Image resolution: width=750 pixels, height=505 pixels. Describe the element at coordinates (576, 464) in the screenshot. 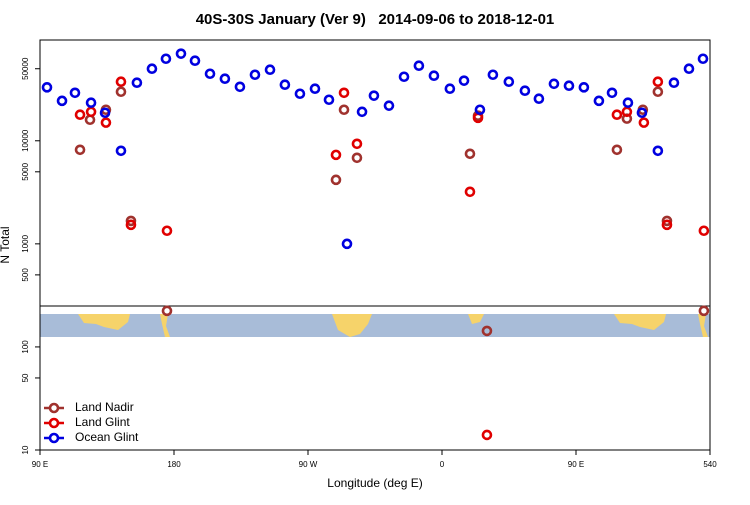

I see `x-tick-label: 90 E` at that location.